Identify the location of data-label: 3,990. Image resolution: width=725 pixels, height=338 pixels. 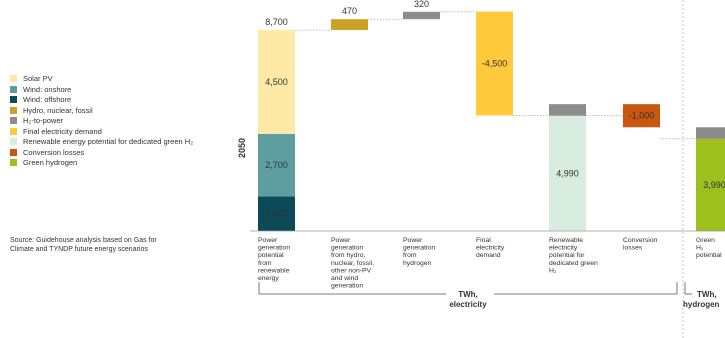
(714, 185).